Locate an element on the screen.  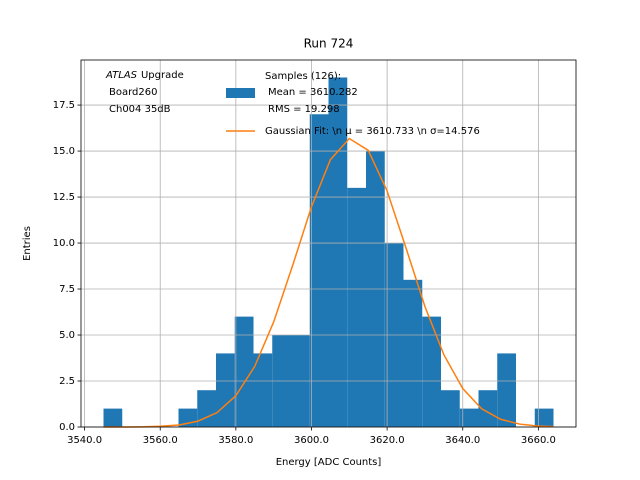
y-tick-label: 5.0 is located at coordinates (67, 335).